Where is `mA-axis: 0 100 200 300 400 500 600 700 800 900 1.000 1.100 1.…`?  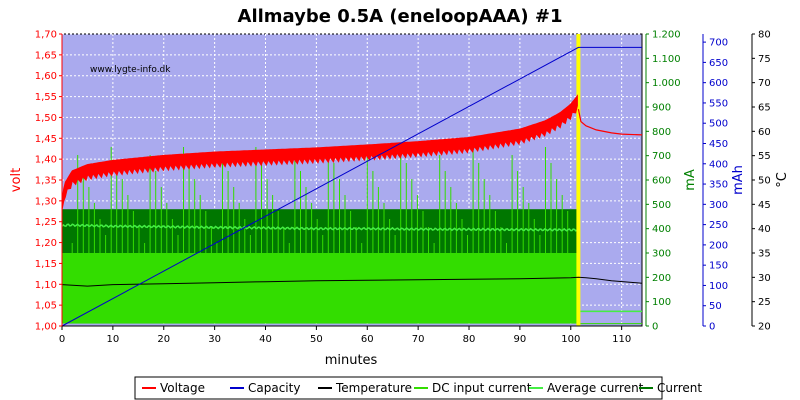 mA-axis: 0 100 200 300 400 500 600 700 800 900 1.000 1.100 1.… is located at coordinates (671, 181).